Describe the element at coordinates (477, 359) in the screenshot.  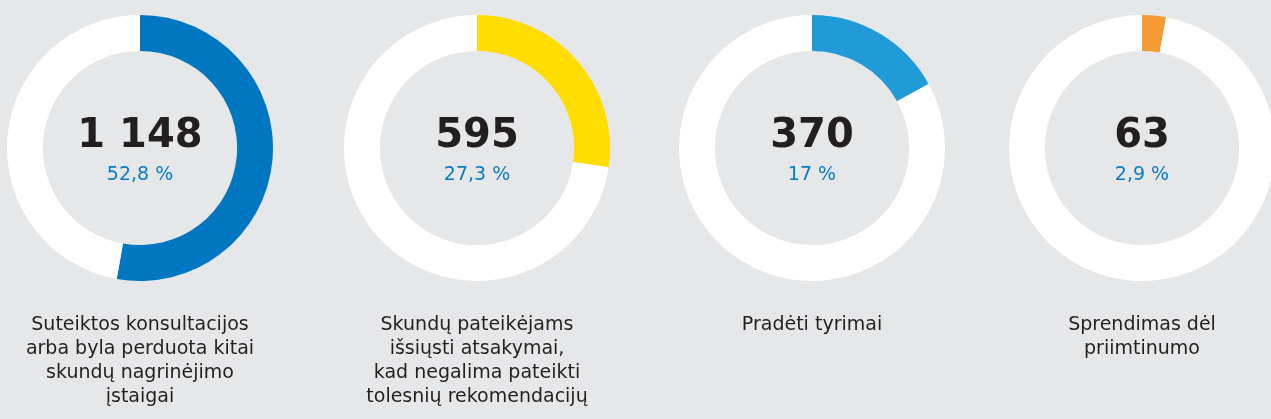
I see `text: Skundų pateikėjams išsiųsti atsakymai, kad negalima pateikti tolesnių rekomendacijų` at that location.